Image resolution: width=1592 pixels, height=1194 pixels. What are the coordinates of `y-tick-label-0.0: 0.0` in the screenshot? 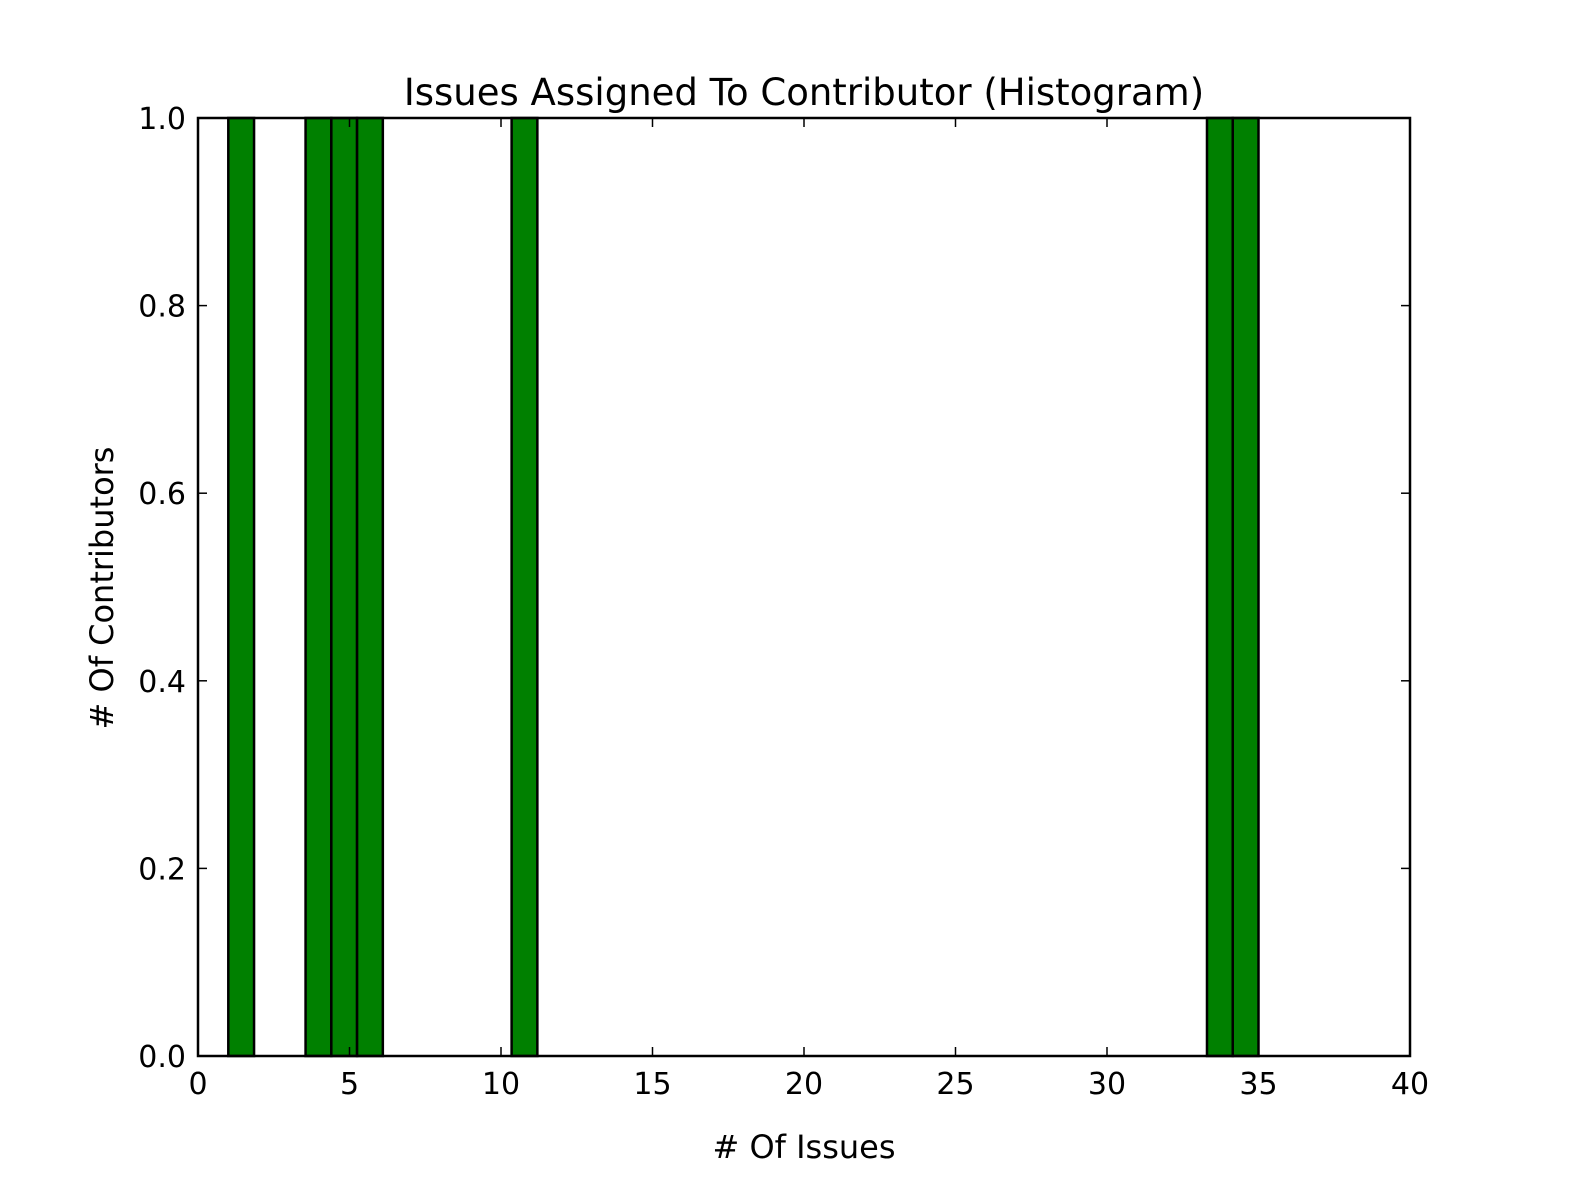 It's located at (162, 1057).